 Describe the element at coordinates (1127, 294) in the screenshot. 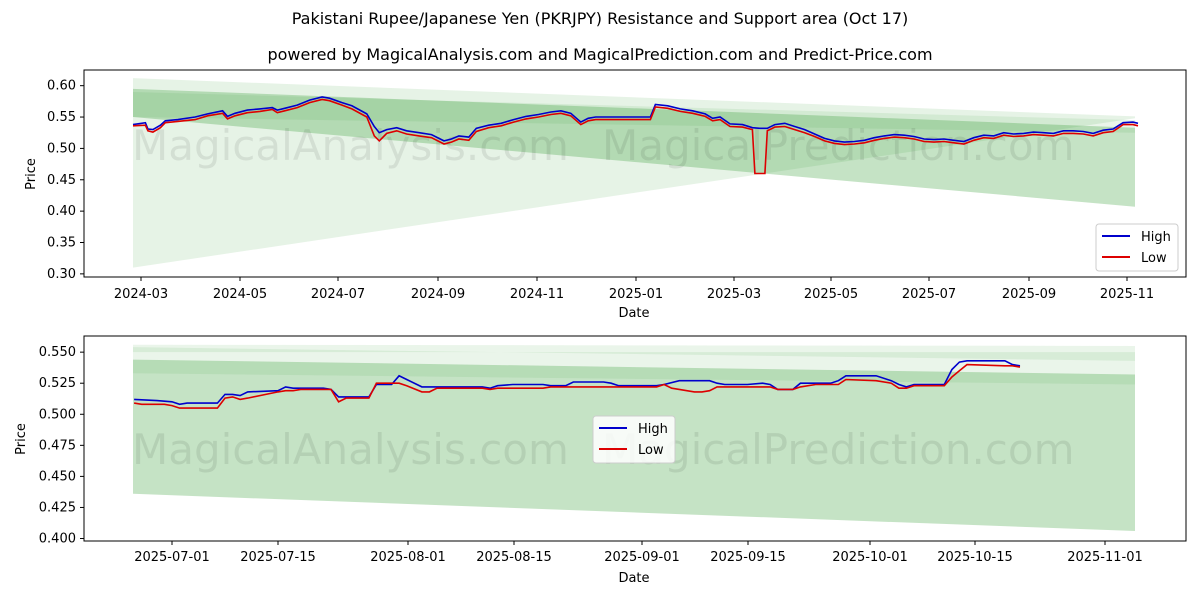

I see `x-tick-label: 2025-11` at that location.